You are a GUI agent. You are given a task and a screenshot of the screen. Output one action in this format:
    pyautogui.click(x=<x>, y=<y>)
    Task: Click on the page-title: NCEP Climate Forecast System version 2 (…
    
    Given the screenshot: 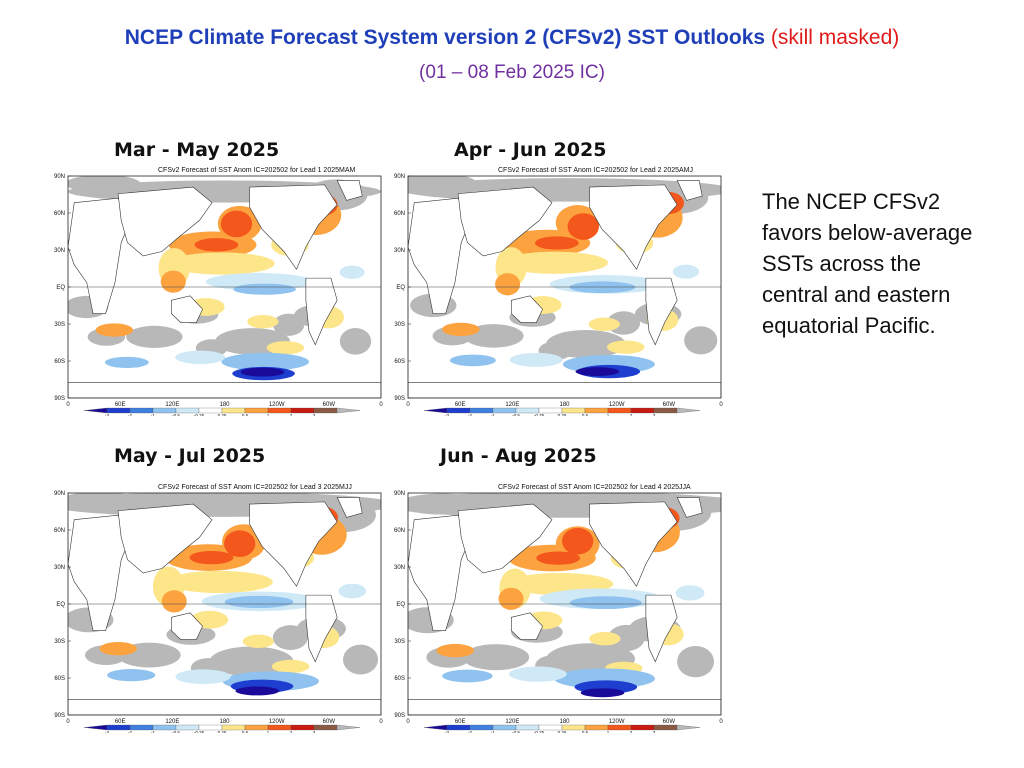 What is the action you would take?
    pyautogui.click(x=512, y=38)
    